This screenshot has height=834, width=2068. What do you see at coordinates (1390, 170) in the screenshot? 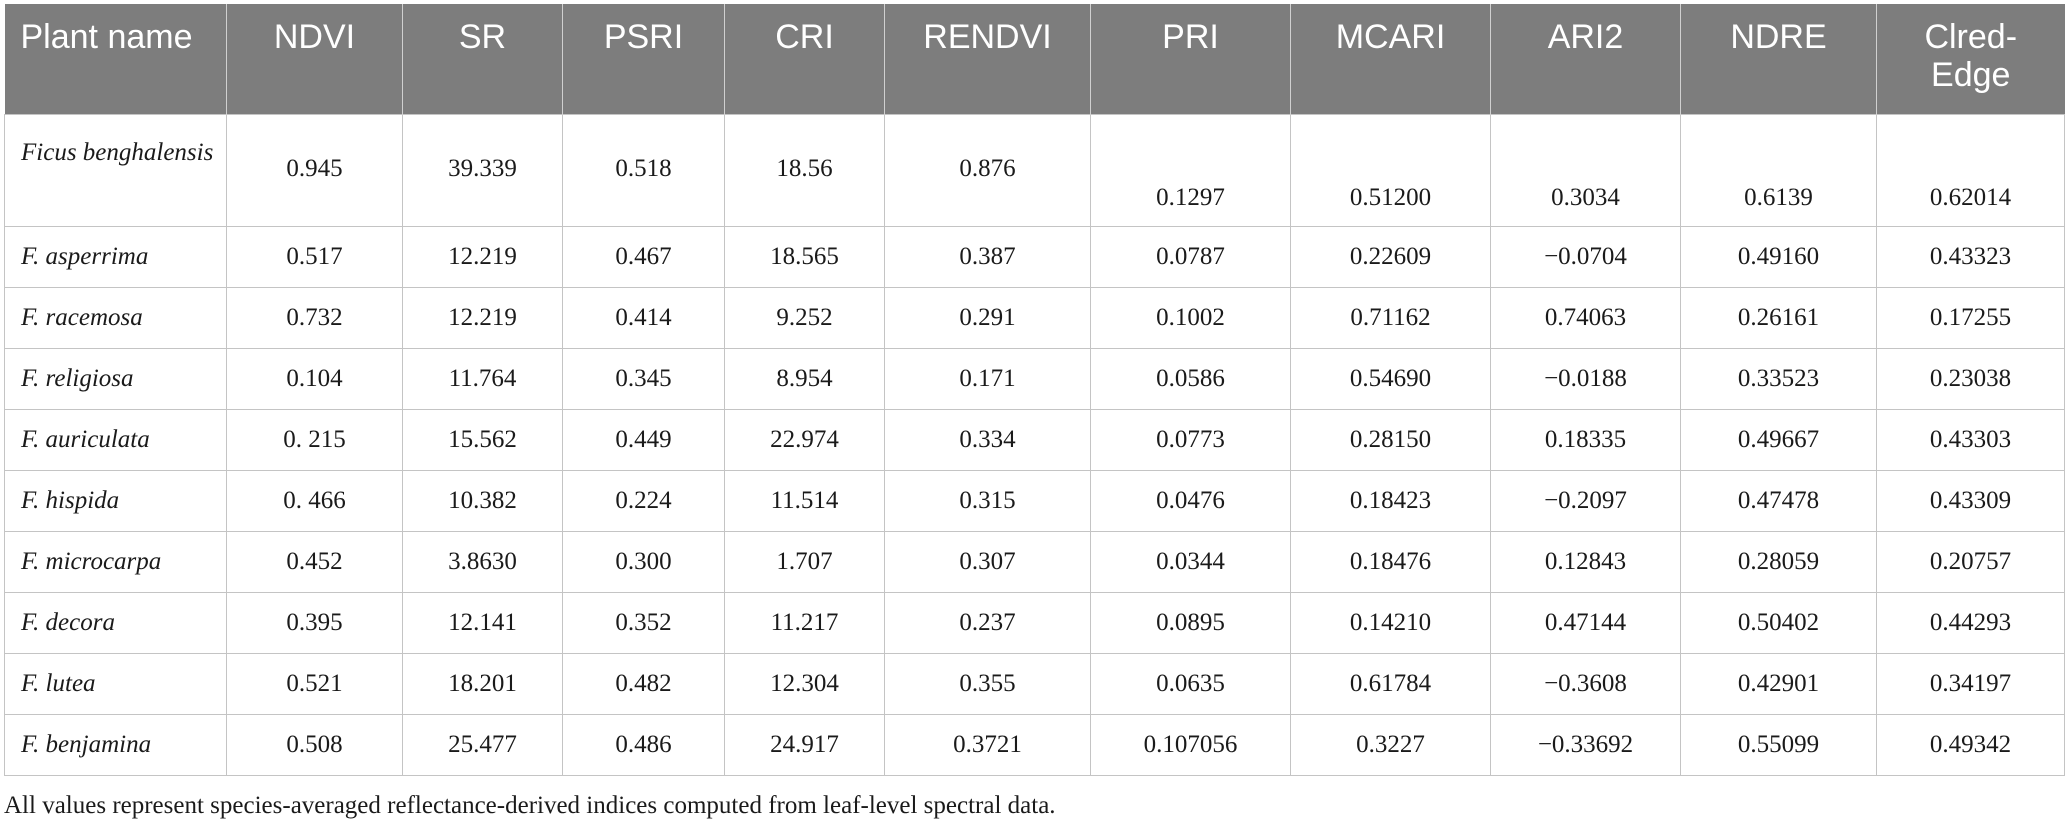
I see `table-cell: 0.51200` at bounding box center [1390, 170].